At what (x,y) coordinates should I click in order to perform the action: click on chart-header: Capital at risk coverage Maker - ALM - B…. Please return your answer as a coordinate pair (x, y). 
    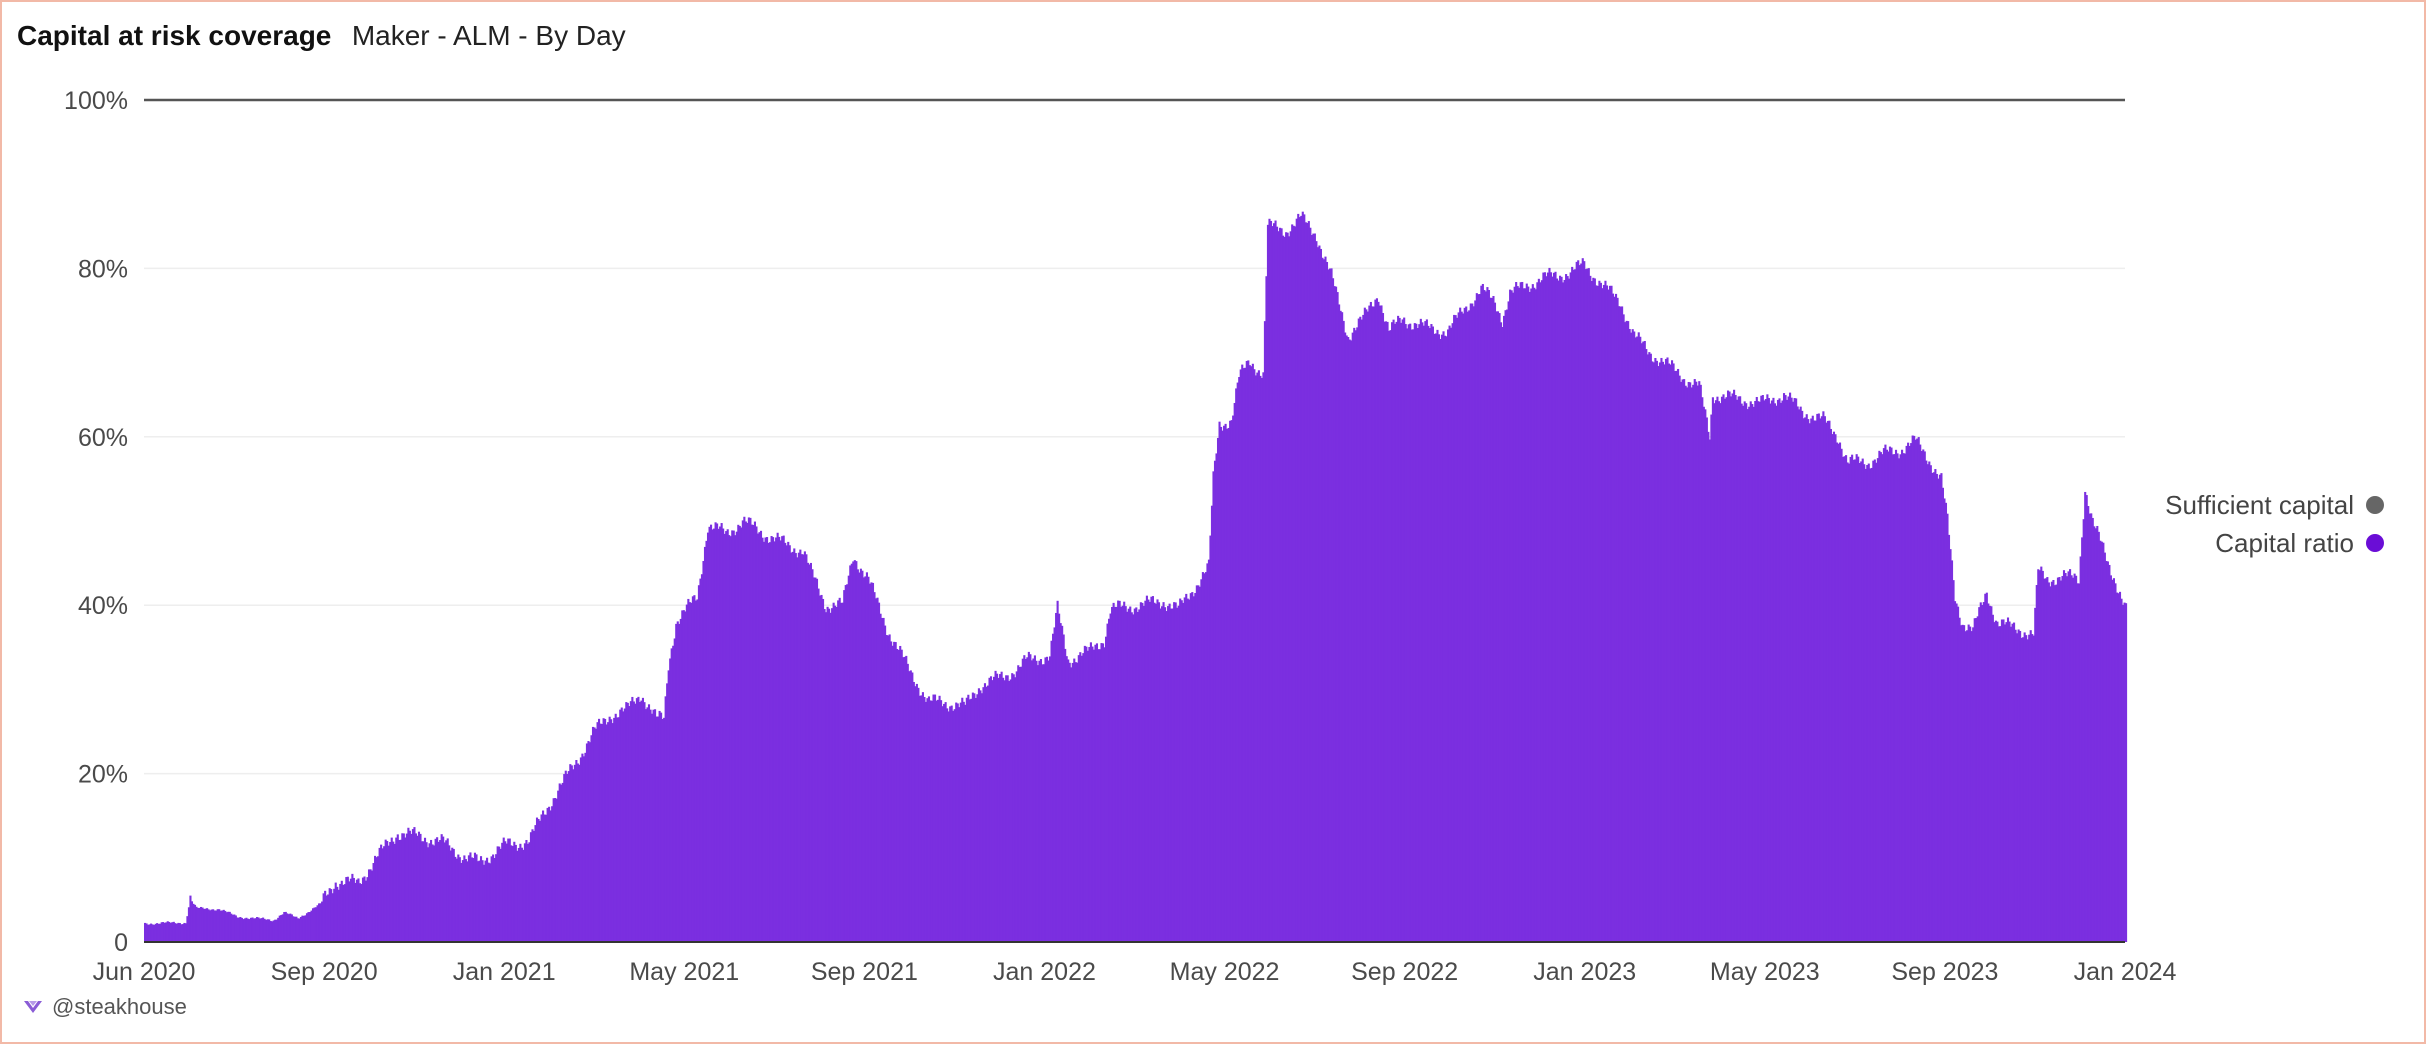
    Looking at the image, I should click on (321, 36).